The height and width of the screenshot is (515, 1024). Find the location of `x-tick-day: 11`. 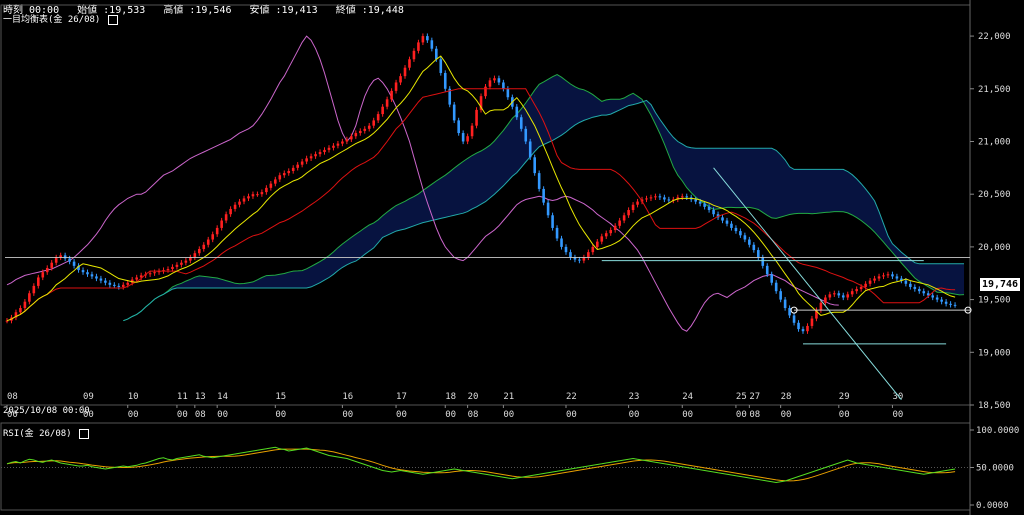

x-tick-day: 11 is located at coordinates (182, 397).